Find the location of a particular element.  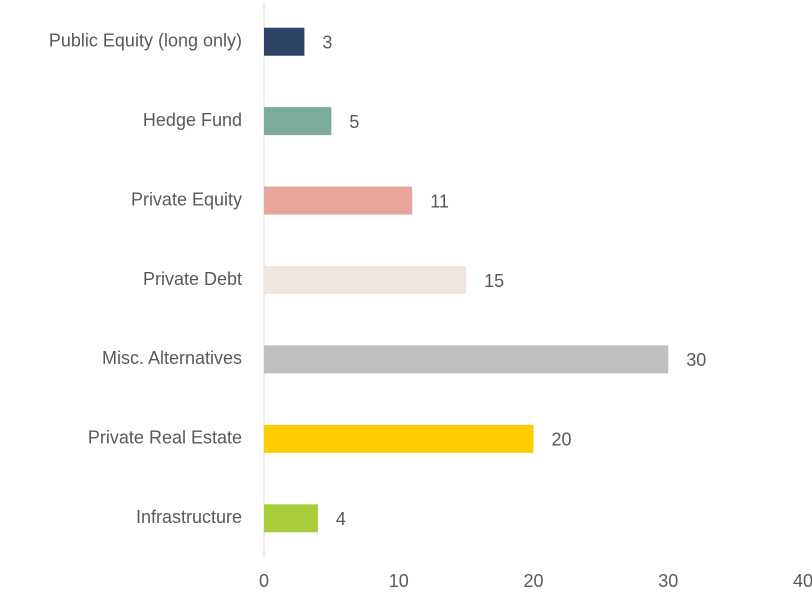

data-label: 15 is located at coordinates (494, 281).